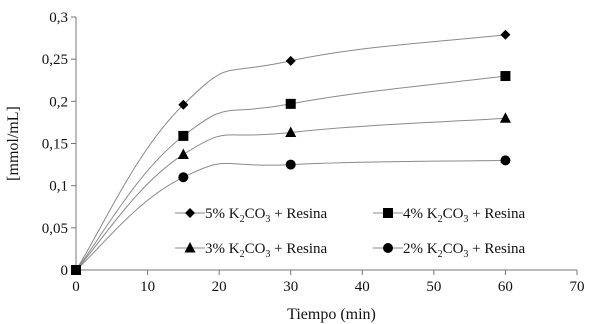 This screenshot has height=324, width=595. I want to click on legend-label: 2% K2CO3 + Resina, so click(464, 250).